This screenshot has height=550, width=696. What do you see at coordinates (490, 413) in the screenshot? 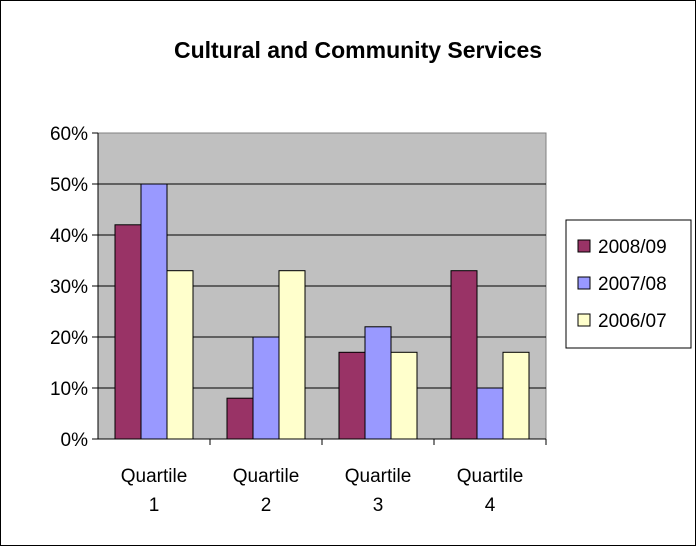
I see `bar-2007-08-q4` at bounding box center [490, 413].